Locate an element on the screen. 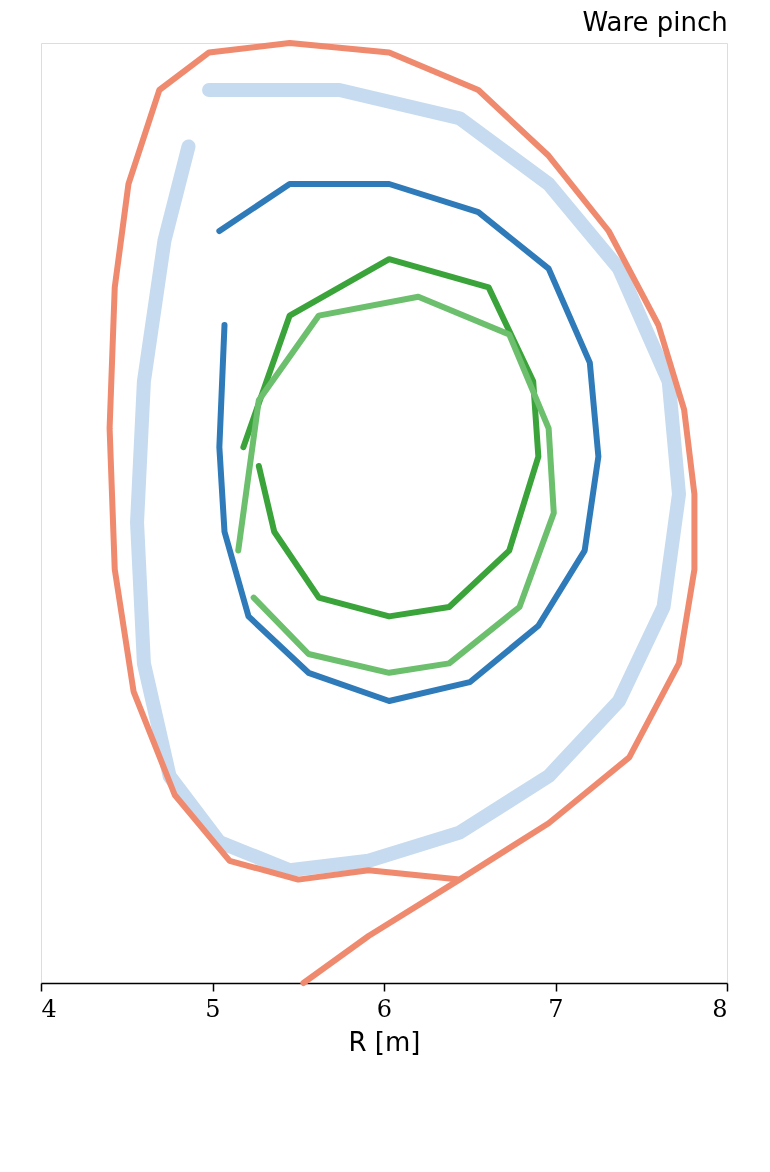 The image size is (770, 1172). chart-title: Ware pinch is located at coordinates (655, 22).